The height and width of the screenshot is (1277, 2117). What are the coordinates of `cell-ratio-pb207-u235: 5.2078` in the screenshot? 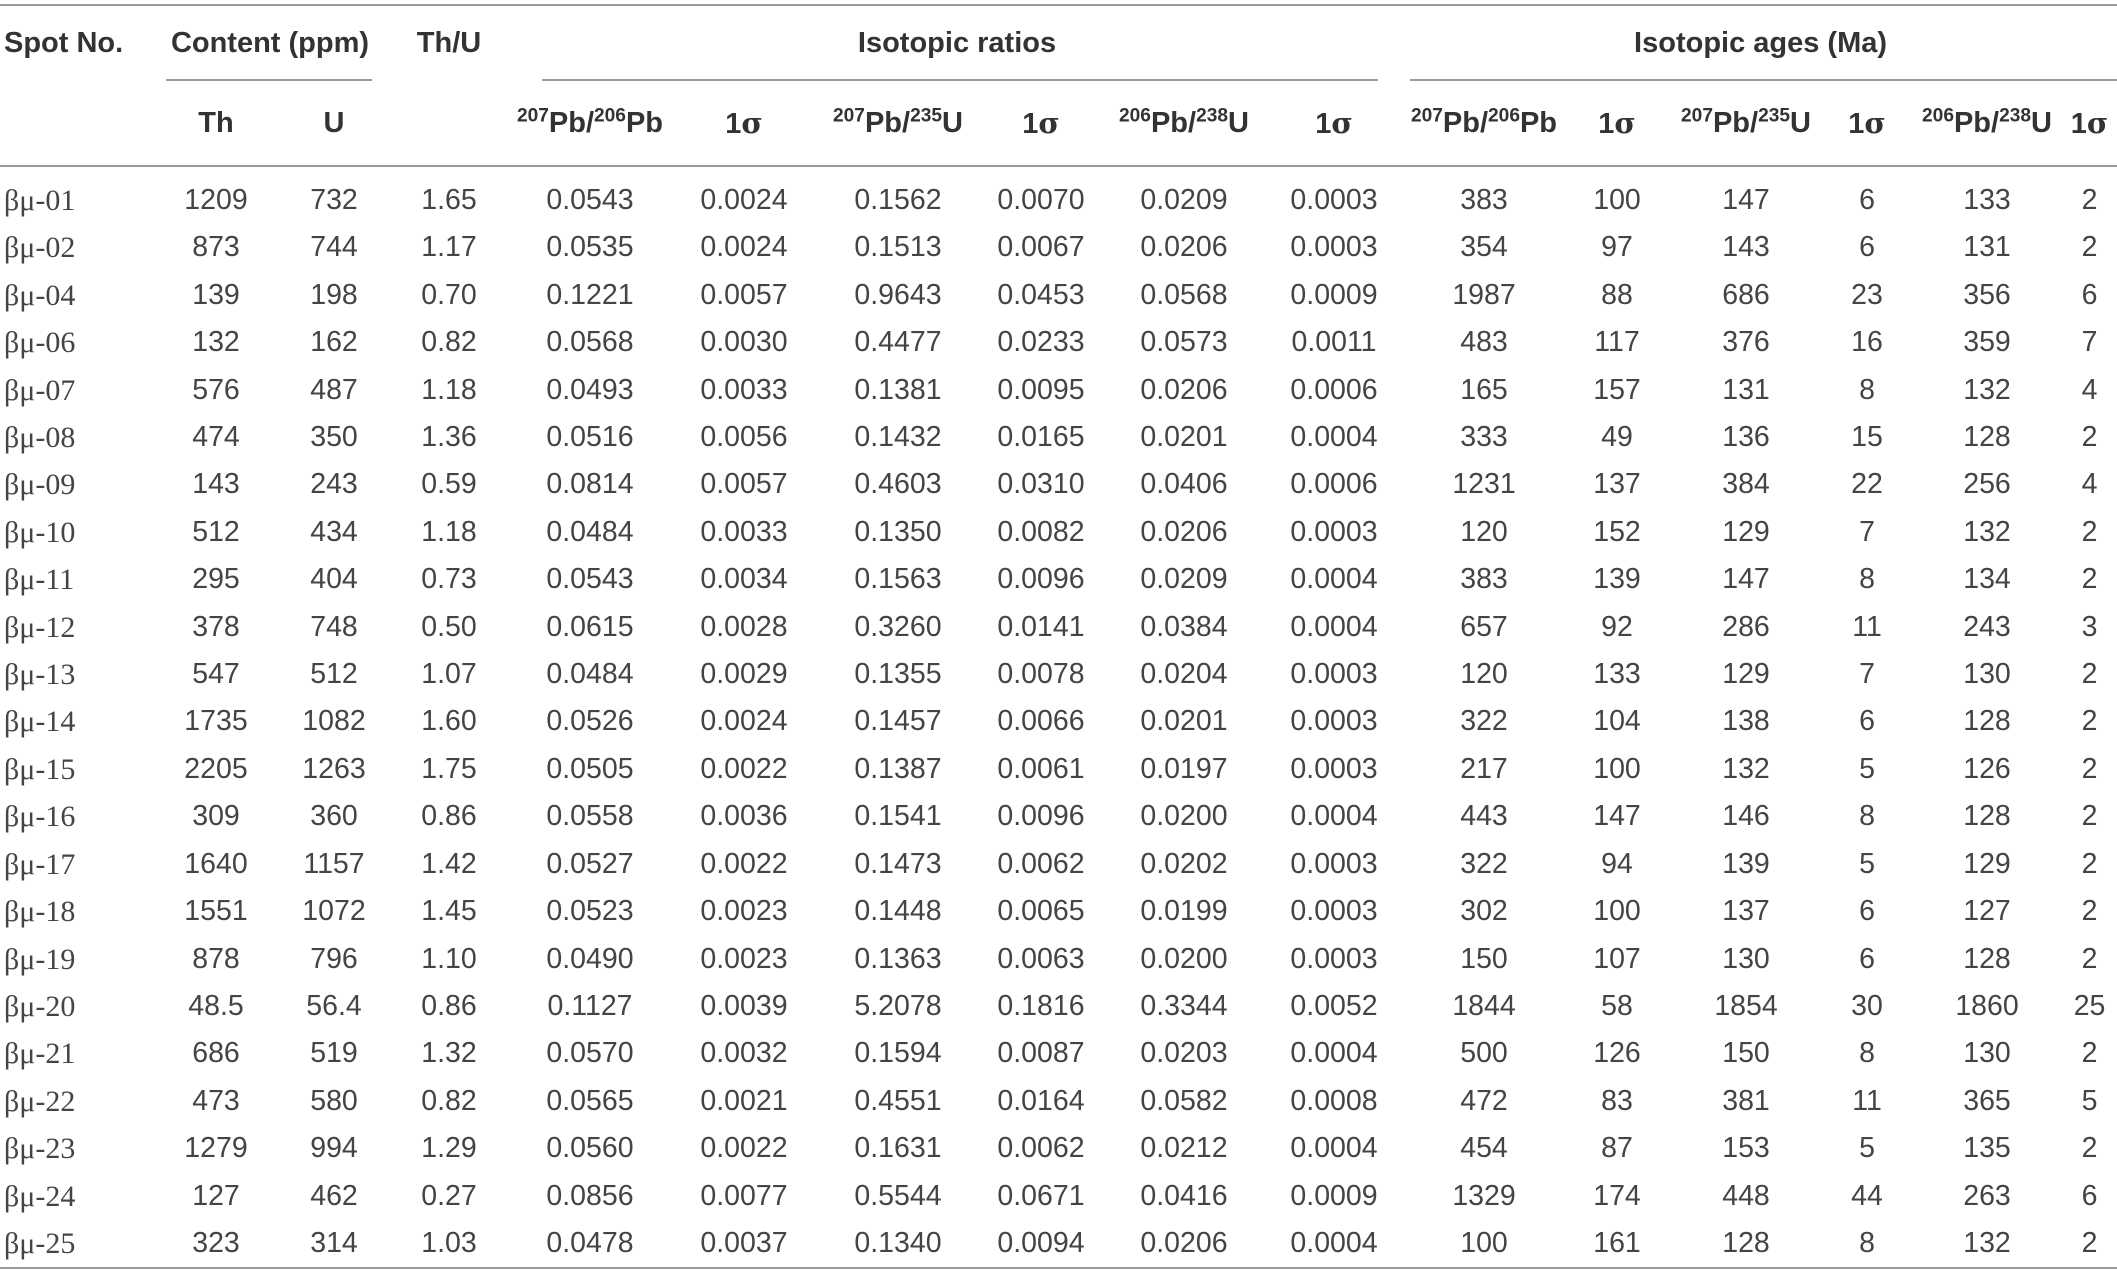 It's located at (898, 1005).